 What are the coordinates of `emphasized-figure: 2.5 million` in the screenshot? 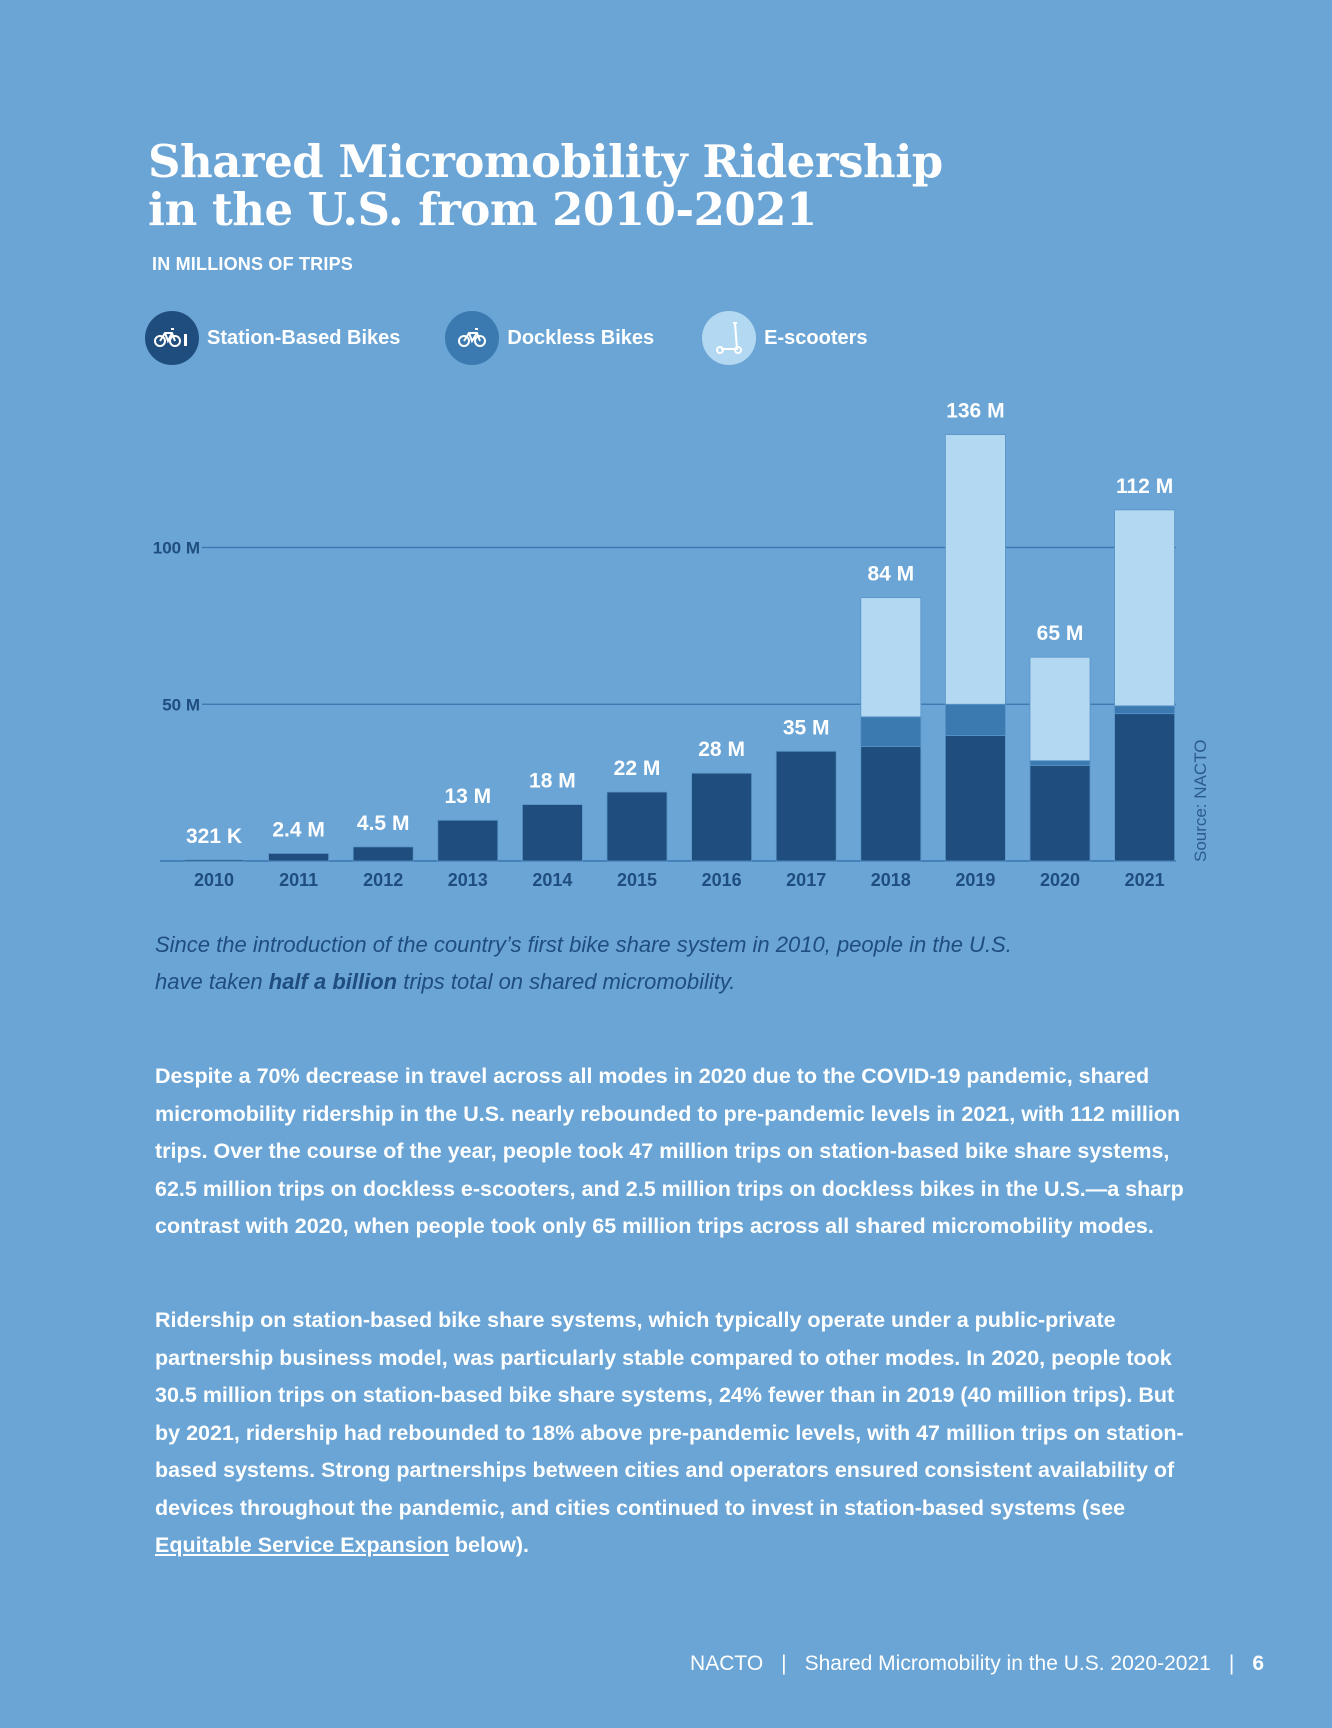 It's located at (678, 1188).